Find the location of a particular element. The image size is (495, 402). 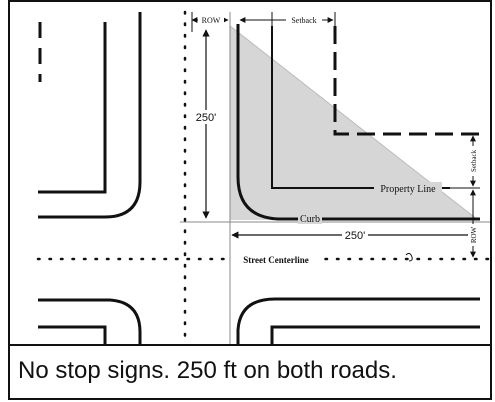

setback-right-label-background is located at coordinates (473, 161).